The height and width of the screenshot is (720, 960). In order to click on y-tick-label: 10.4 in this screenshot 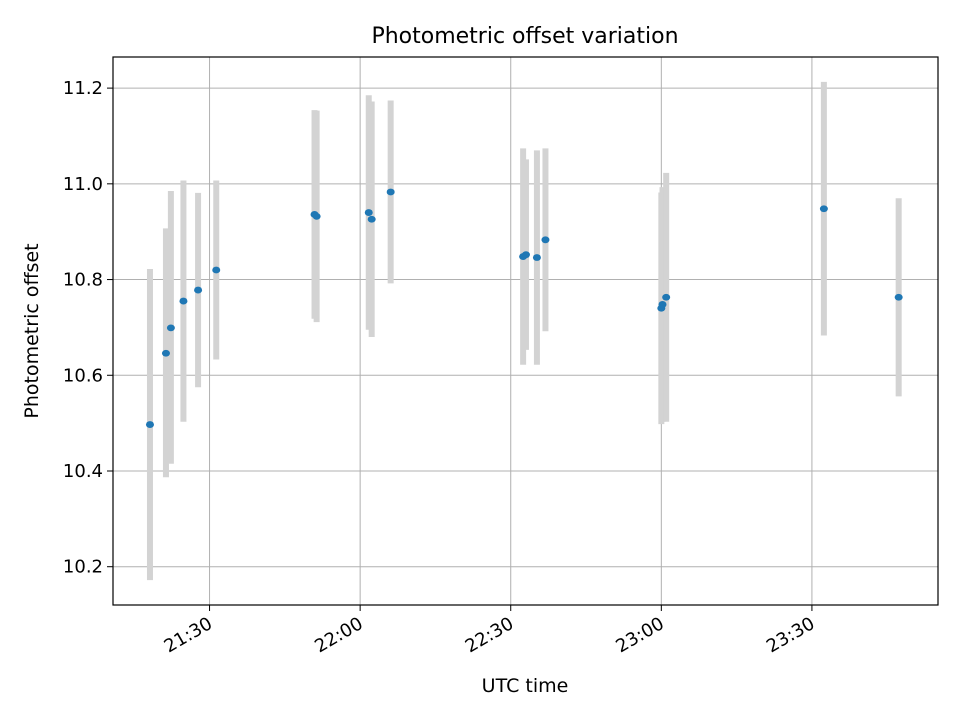, I will do `click(83, 471)`.